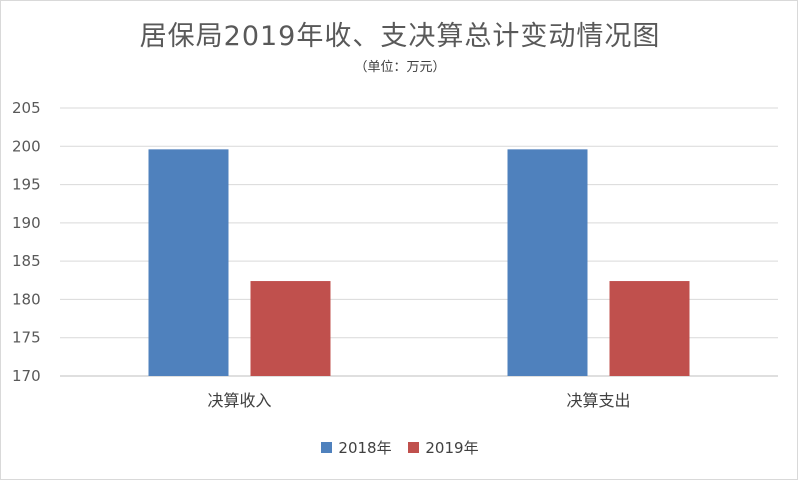  Describe the element at coordinates (400, 447) in the screenshot. I see `legend: 2018年 2019年` at that location.